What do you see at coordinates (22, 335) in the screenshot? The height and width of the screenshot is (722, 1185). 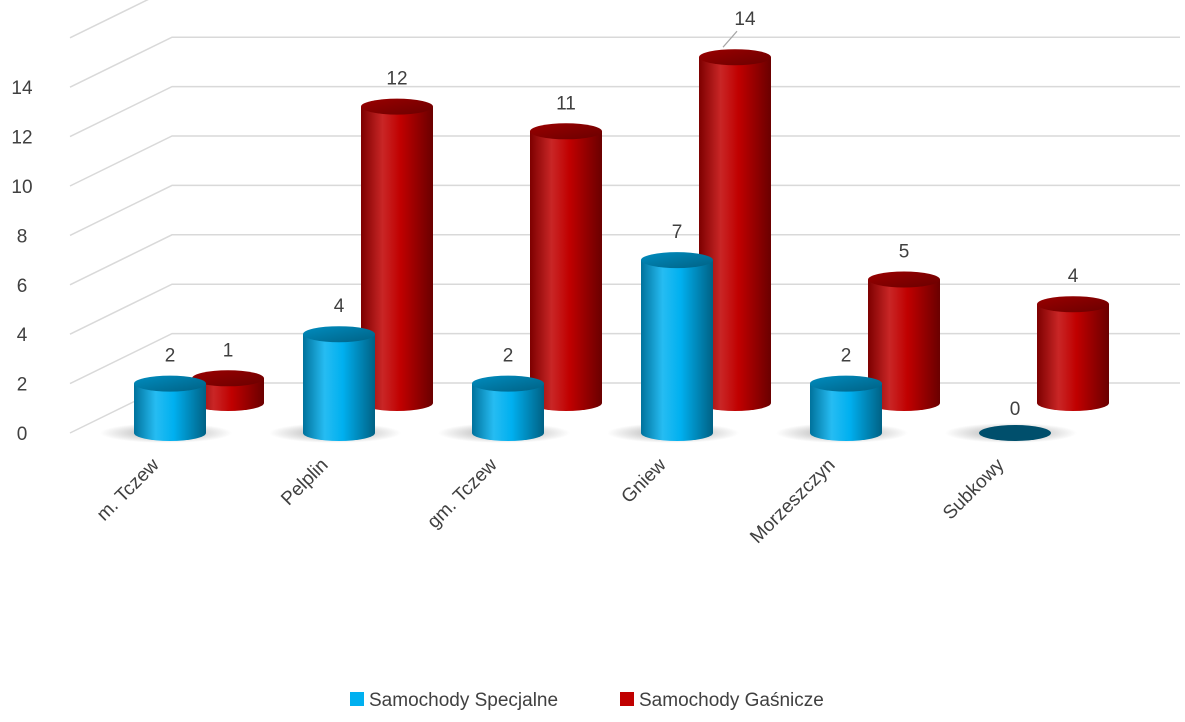 I see `y-tick-label: 4` at bounding box center [22, 335].